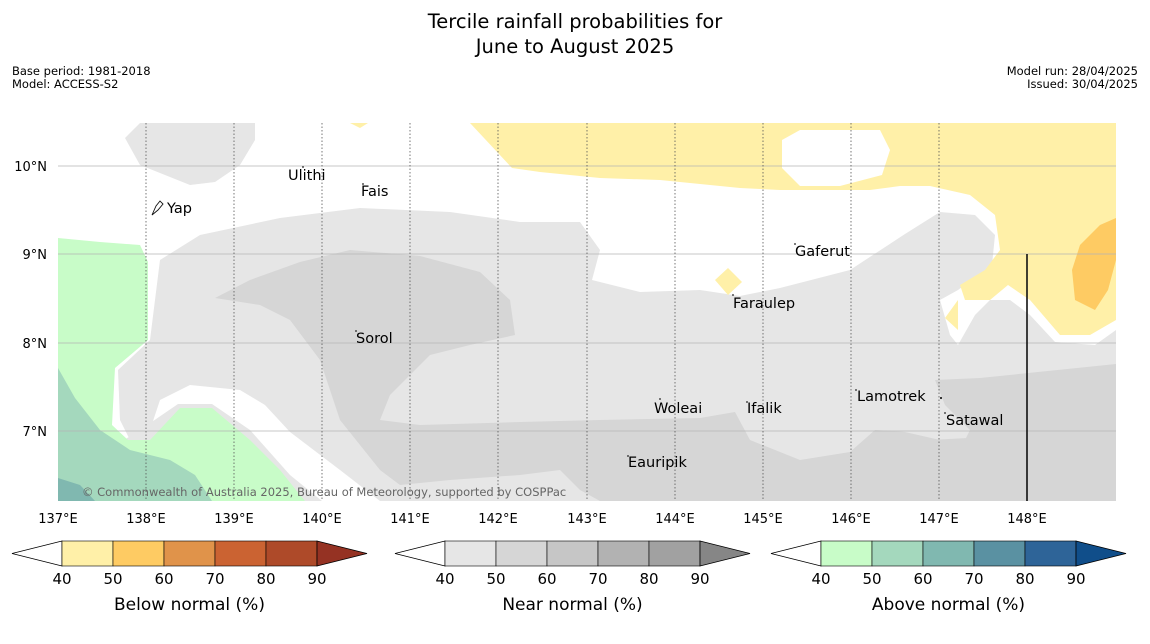 Image resolution: width=1150 pixels, height=644 pixels. I want to click on lon-label: 145°E, so click(763, 519).